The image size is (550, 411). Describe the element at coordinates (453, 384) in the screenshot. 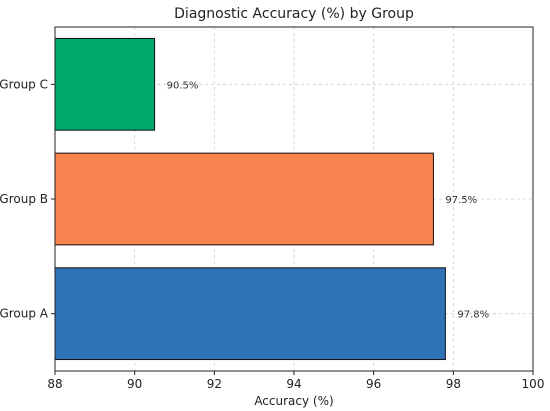

I see `x-tick-label: 98` at that location.